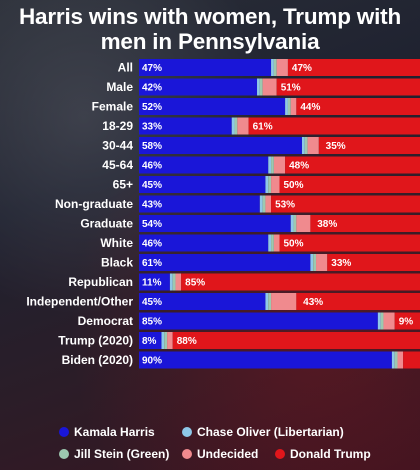 This screenshot has width=420, height=470. Describe the element at coordinates (187, 454) in the screenshot. I see `legend-swatch-undecided` at that location.